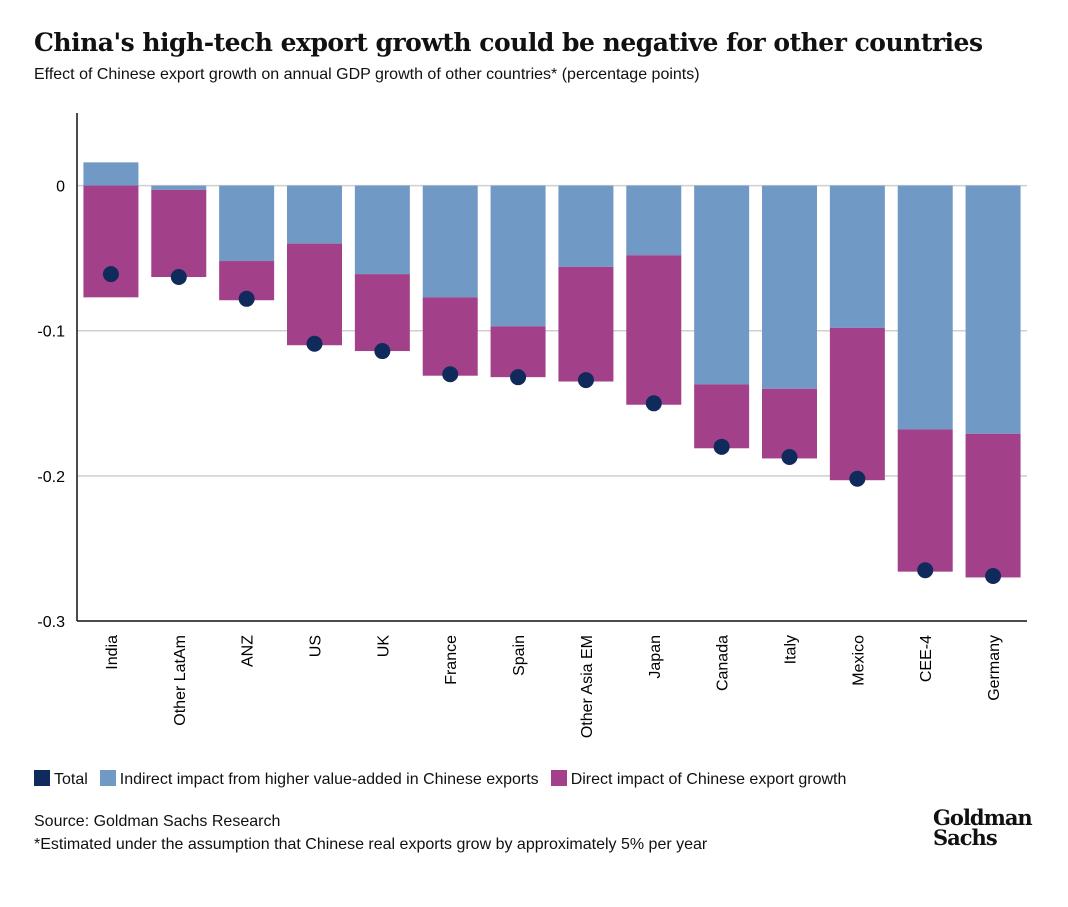  Describe the element at coordinates (723, 663) in the screenshot. I see `x-tick-label: Canada` at that location.